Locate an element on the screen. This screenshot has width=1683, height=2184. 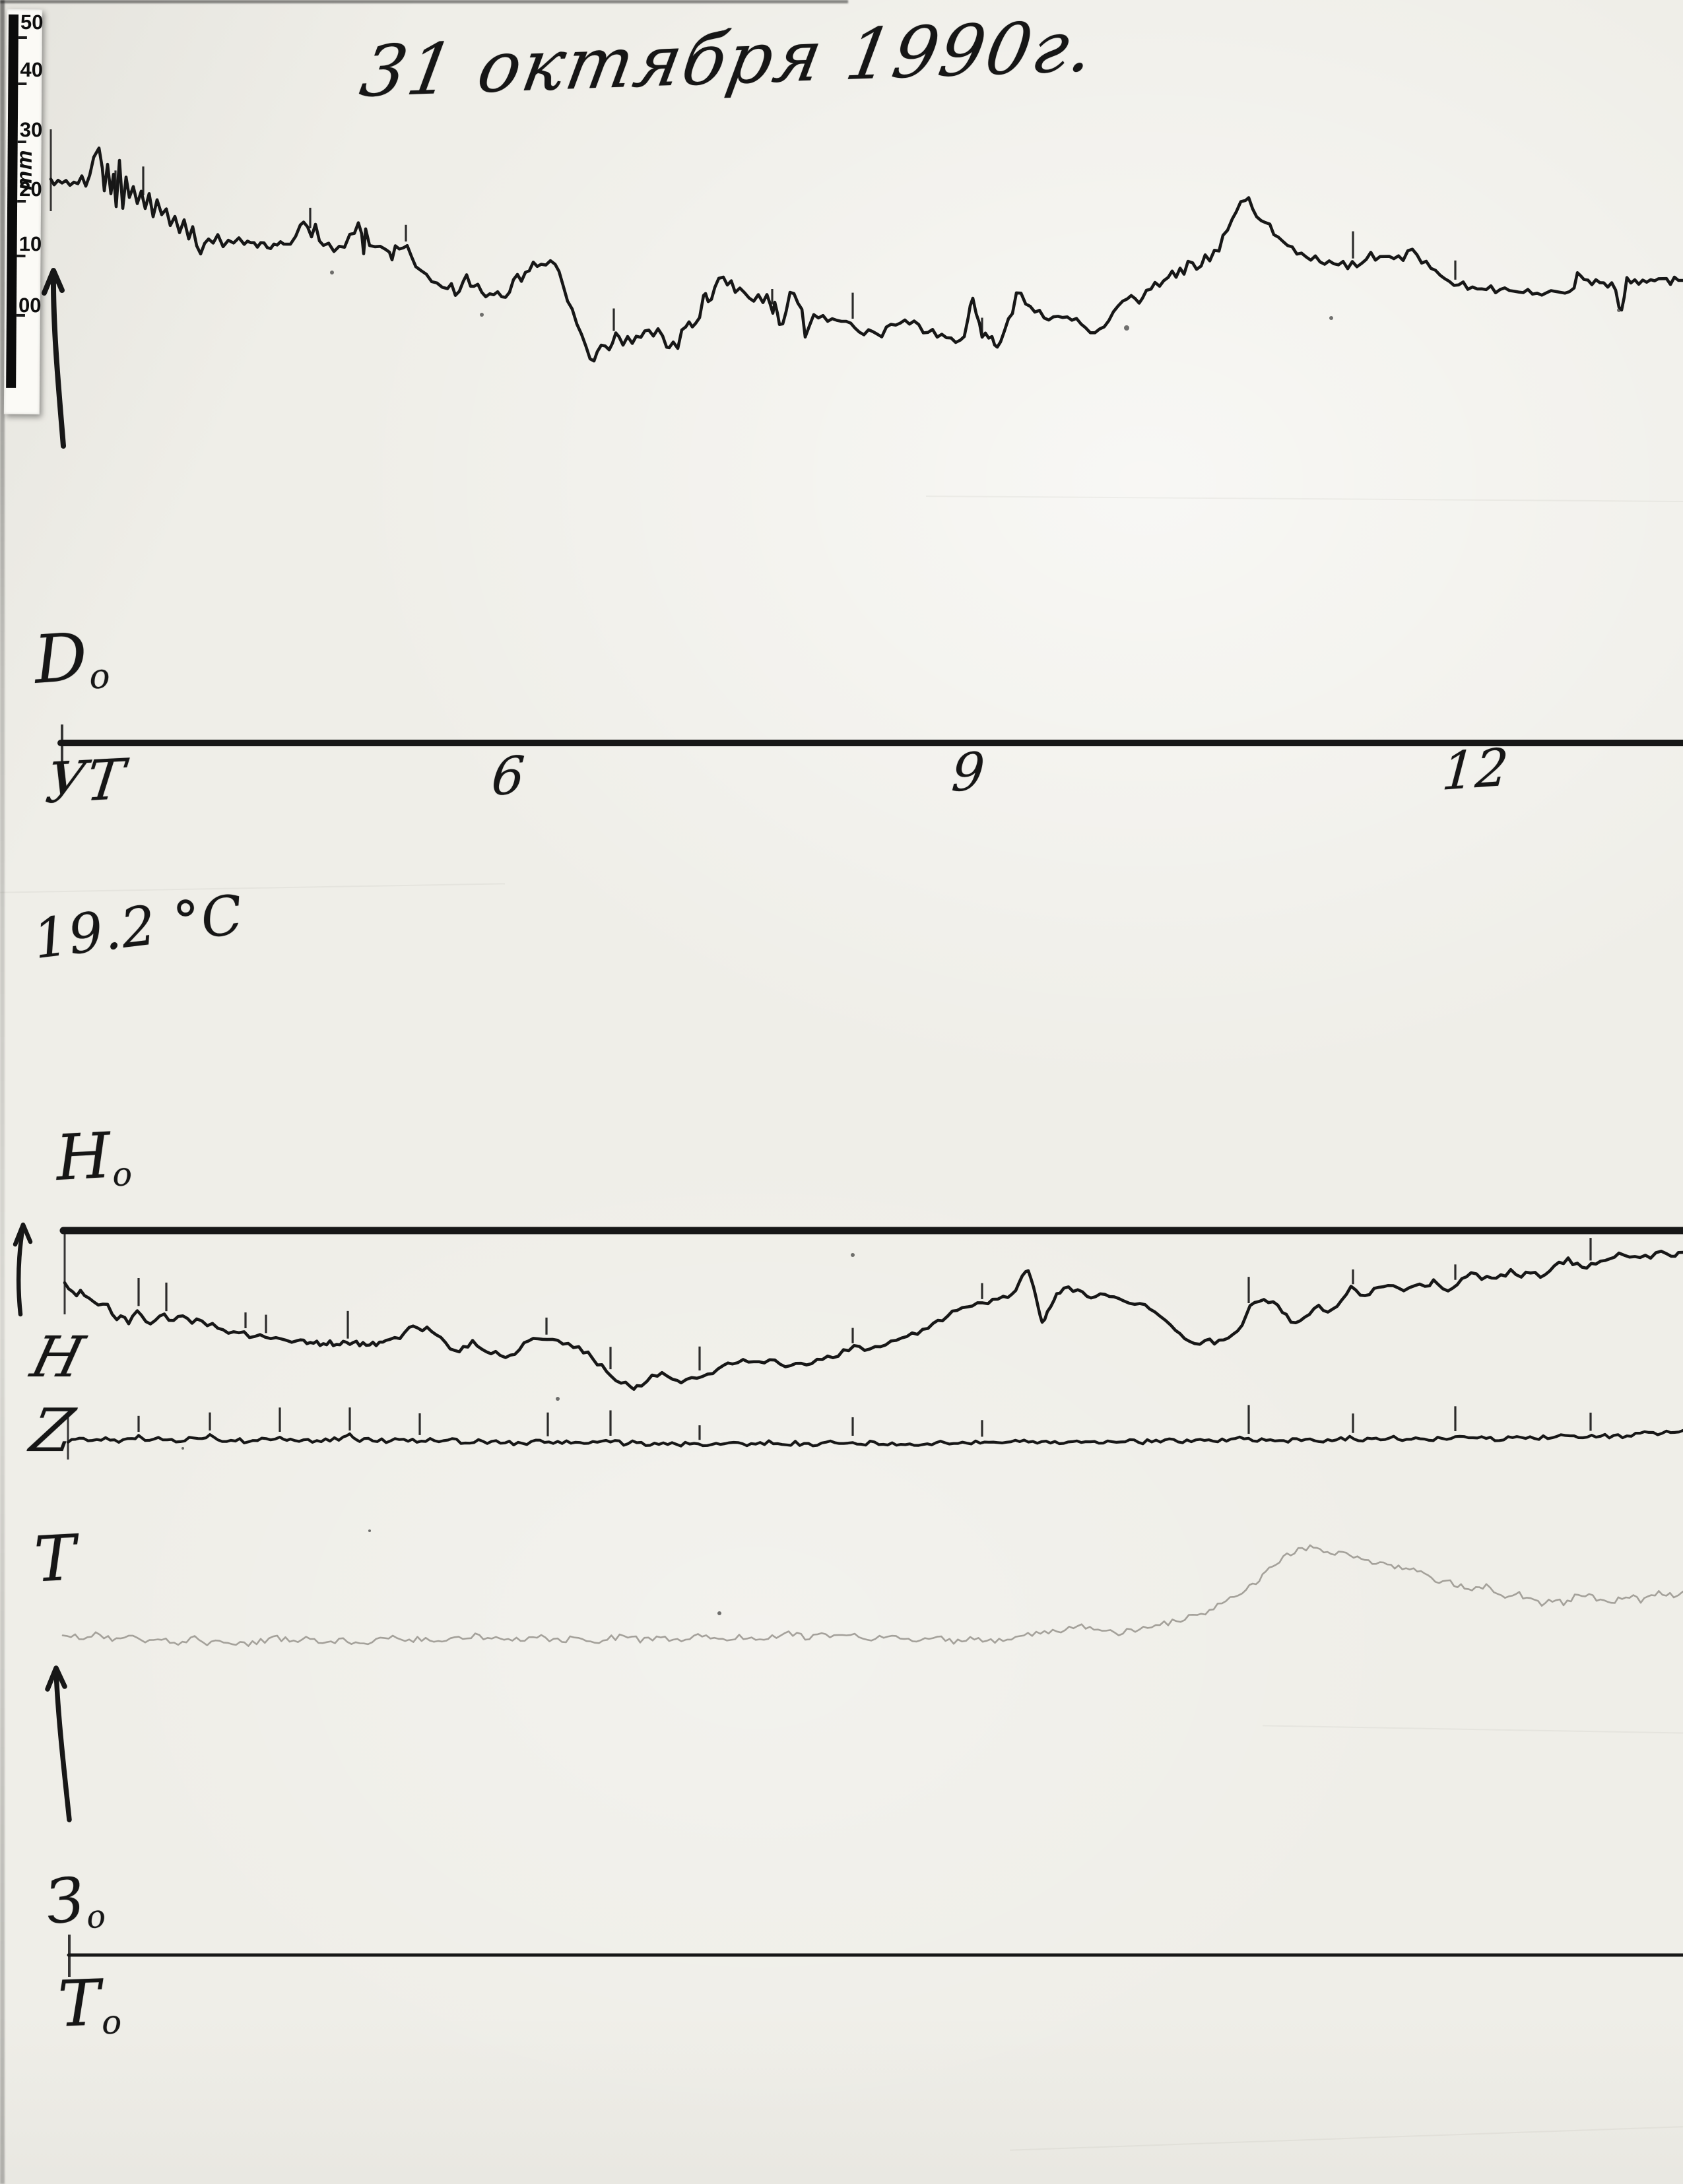
trace-D is located at coordinates (866, 254).